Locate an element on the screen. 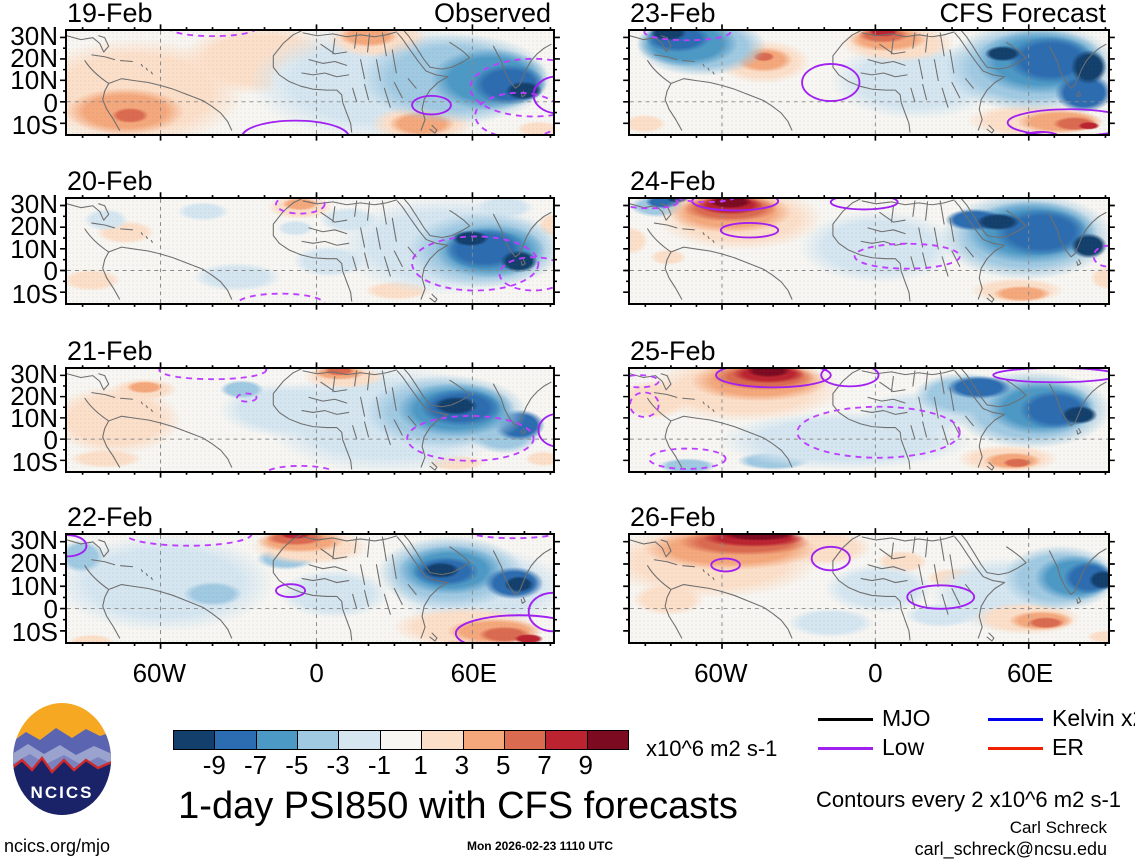 The image size is (1135, 860). panel-date-label: 21-Feb is located at coordinates (110, 351).